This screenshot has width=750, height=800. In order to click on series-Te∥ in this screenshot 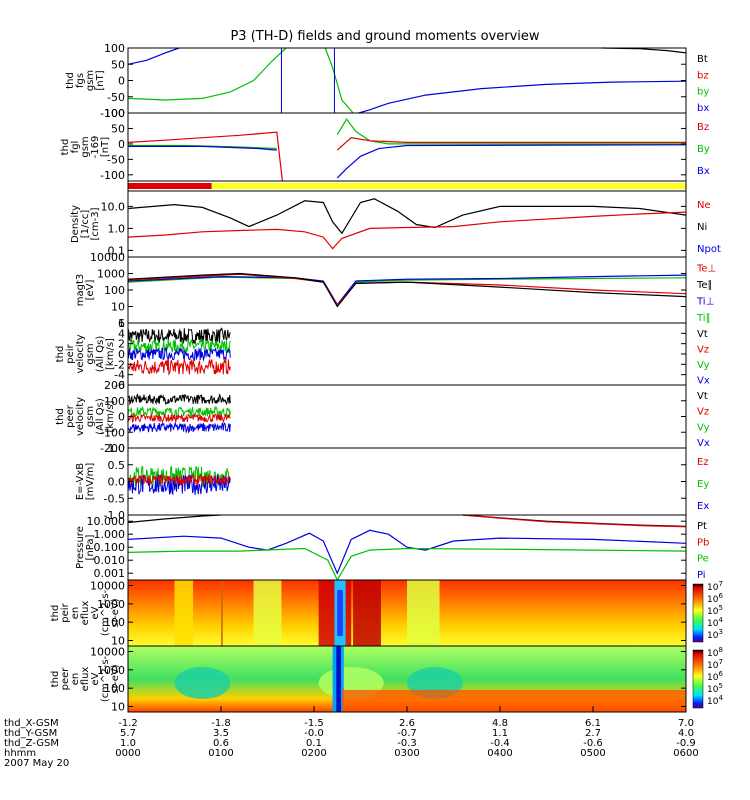, I will do `click(407, 290)`.